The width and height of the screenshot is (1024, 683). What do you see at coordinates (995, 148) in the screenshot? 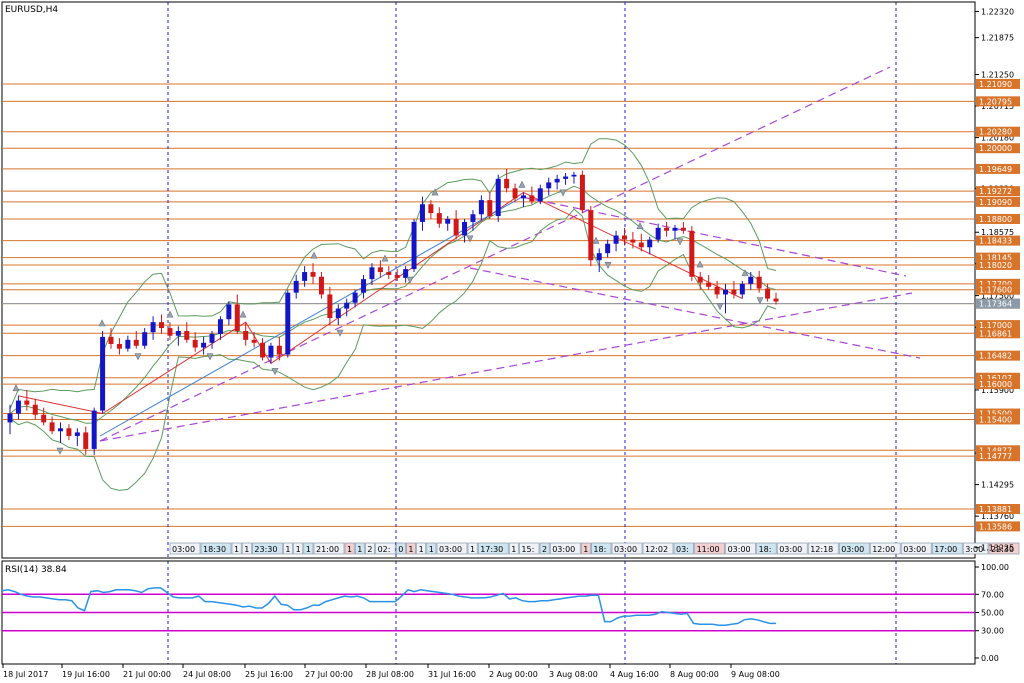
I see `level-label: 1.20000` at bounding box center [995, 148].